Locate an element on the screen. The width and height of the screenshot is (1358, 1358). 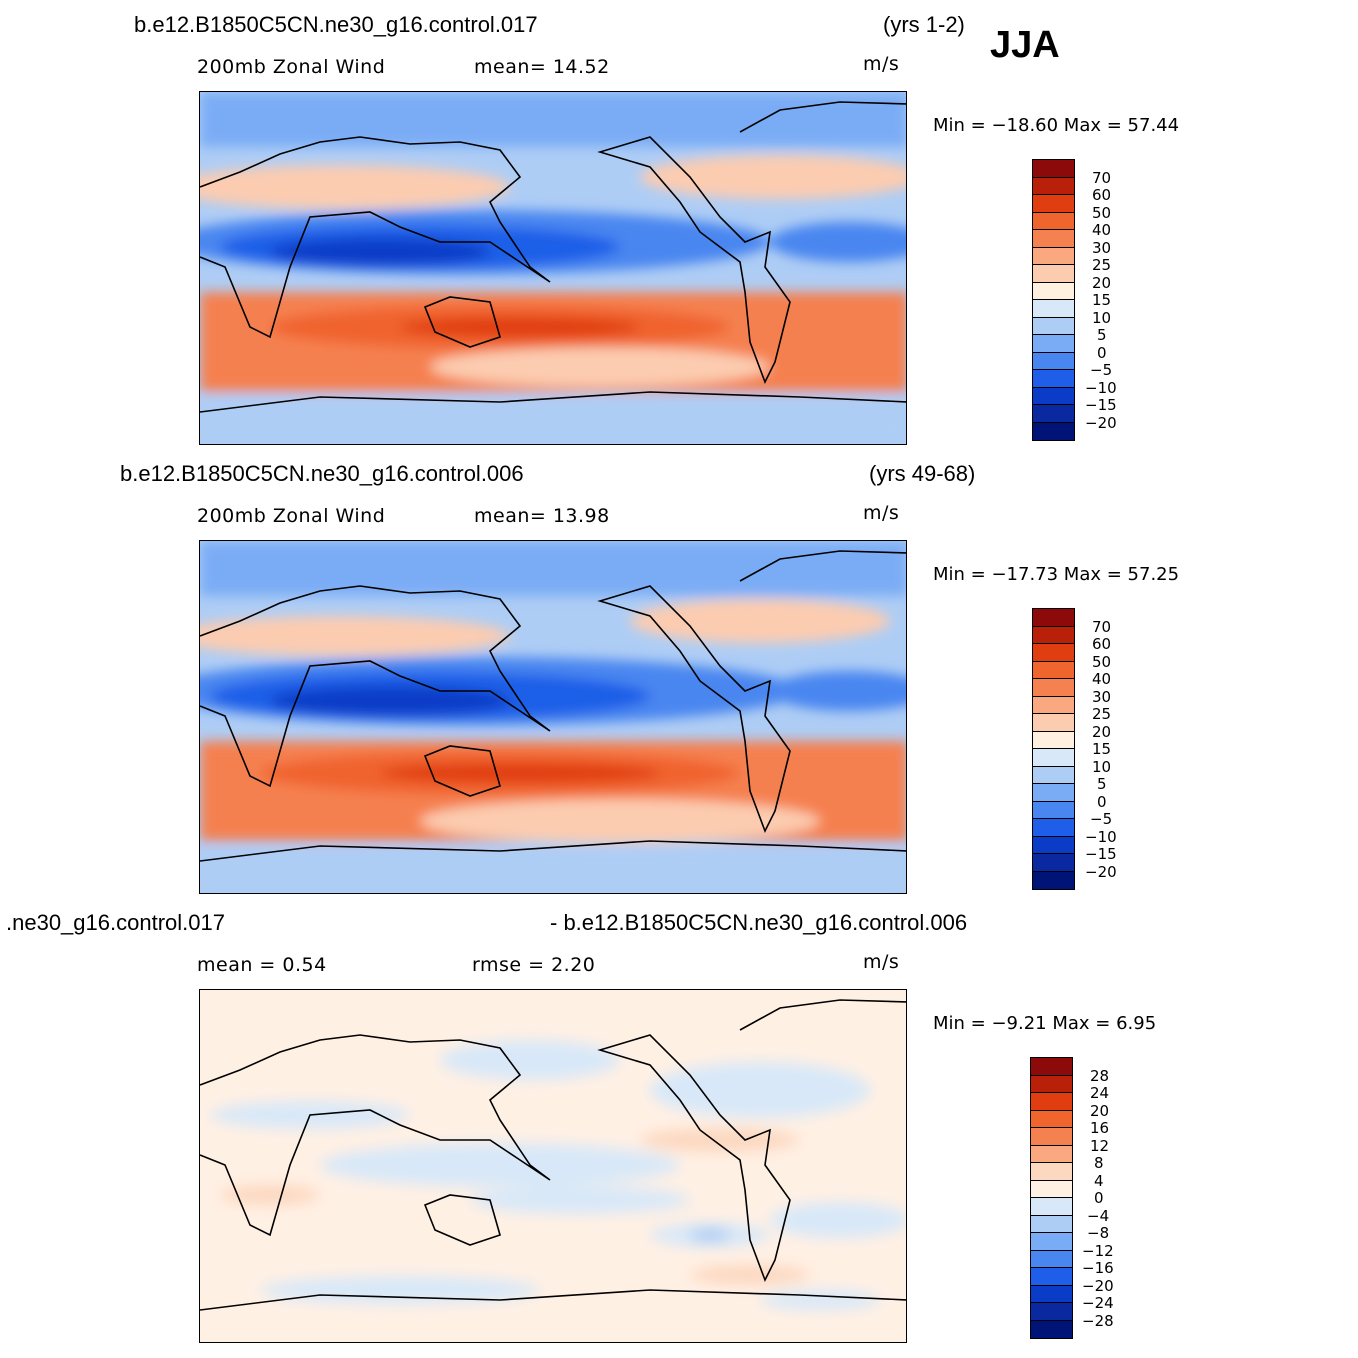
panel3-level-label: 28 is located at coordinates (1100, 1076).